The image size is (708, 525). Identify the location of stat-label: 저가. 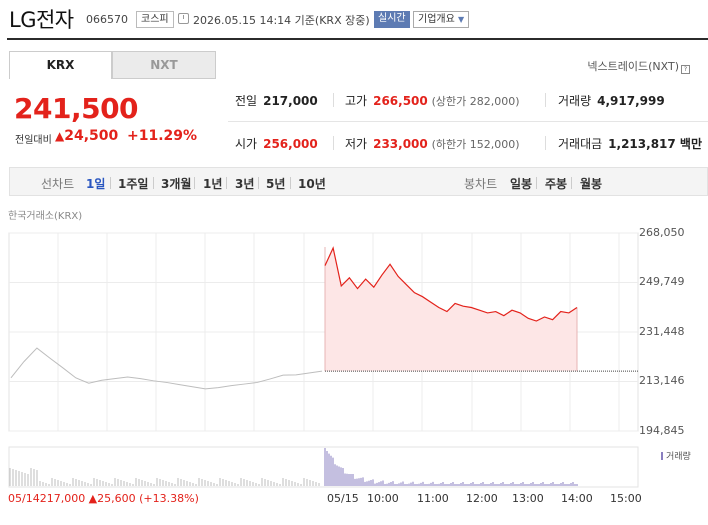
(356, 144).